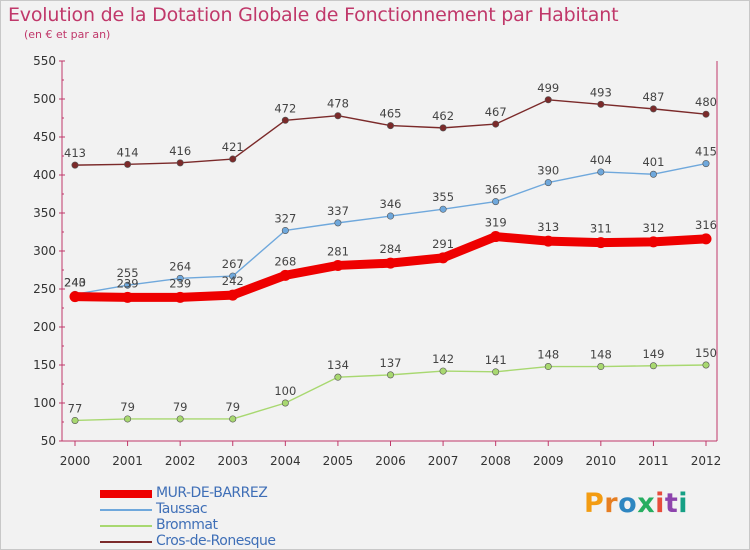  What do you see at coordinates (391, 363) in the screenshot?
I see `data-label: 137` at bounding box center [391, 363].